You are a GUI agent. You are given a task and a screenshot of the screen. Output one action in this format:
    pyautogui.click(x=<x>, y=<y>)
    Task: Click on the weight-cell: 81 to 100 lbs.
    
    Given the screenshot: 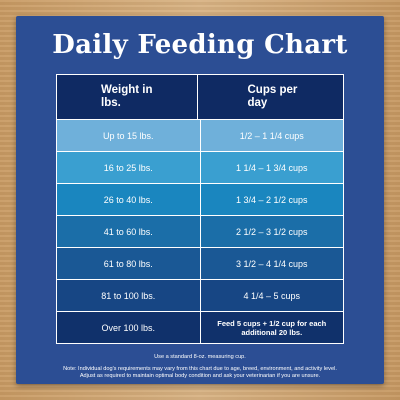 What is the action you would take?
    pyautogui.click(x=128, y=295)
    